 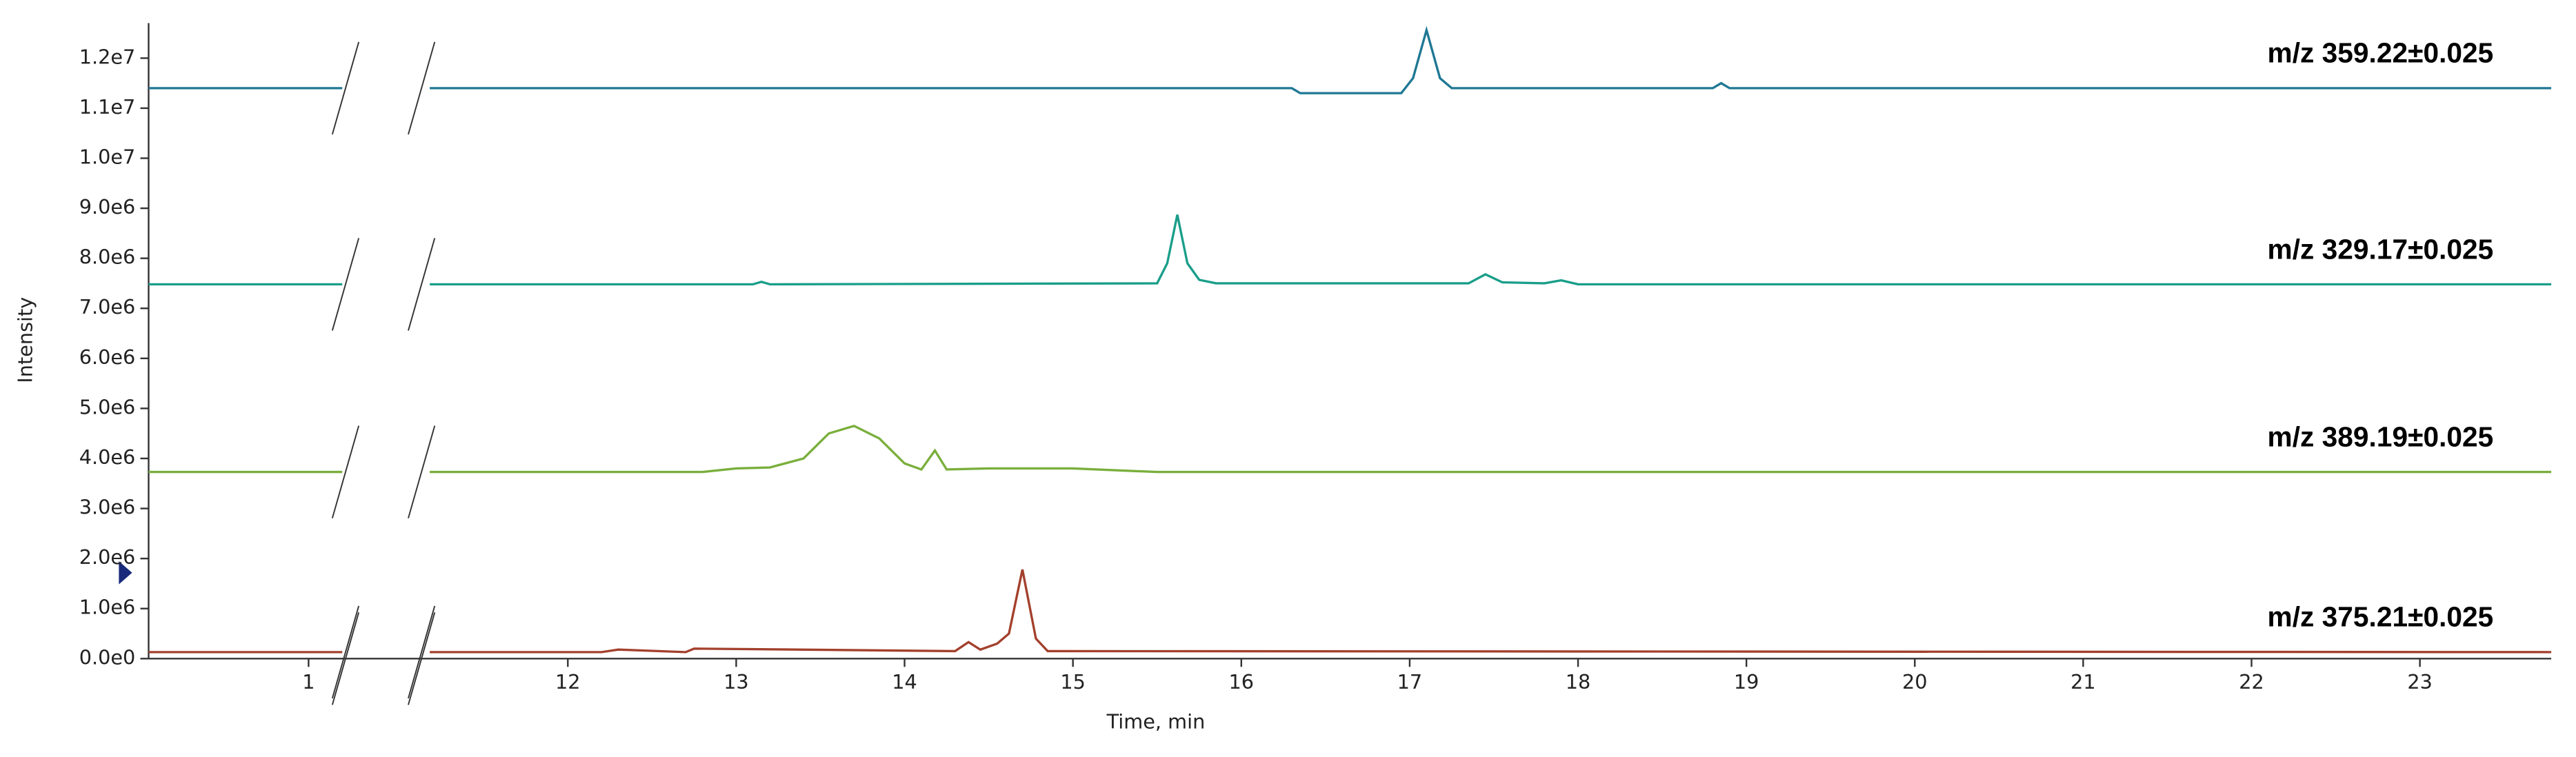 I want to click on y-axis-label: Intensity, so click(x=25, y=340).